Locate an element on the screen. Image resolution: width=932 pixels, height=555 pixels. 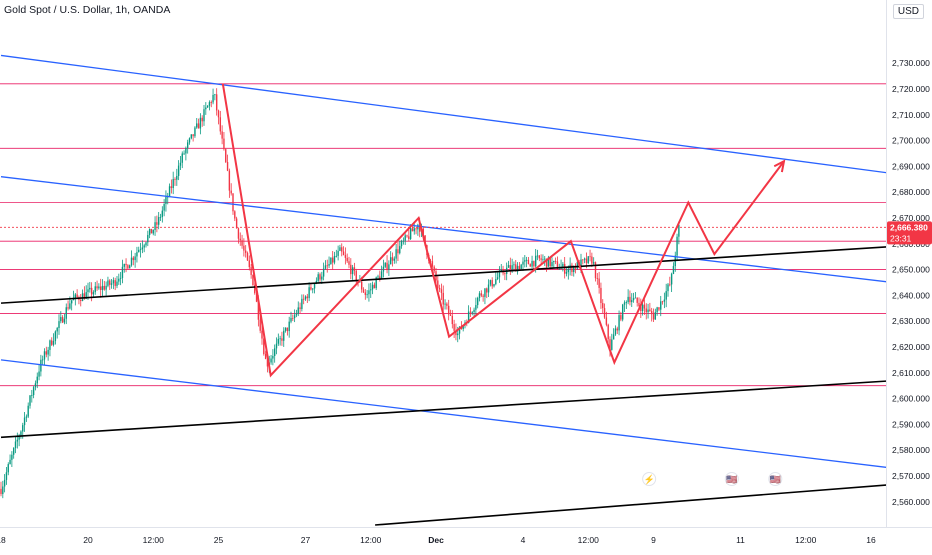
currency-button: USD is located at coordinates (908, 11).